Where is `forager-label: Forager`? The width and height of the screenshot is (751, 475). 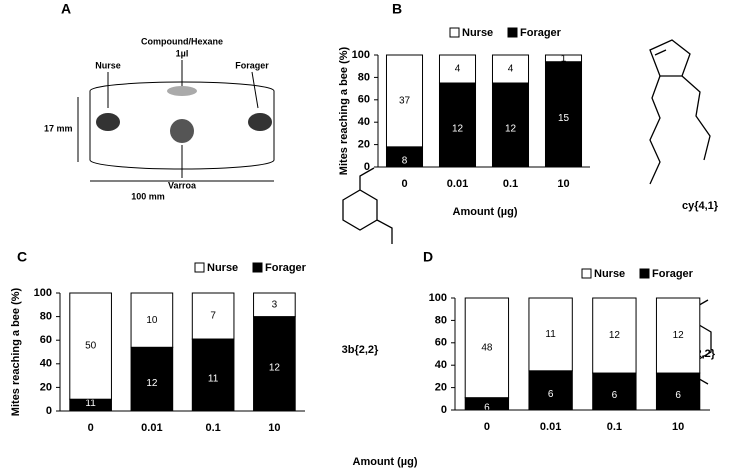 forager-label: Forager is located at coordinates (252, 65).